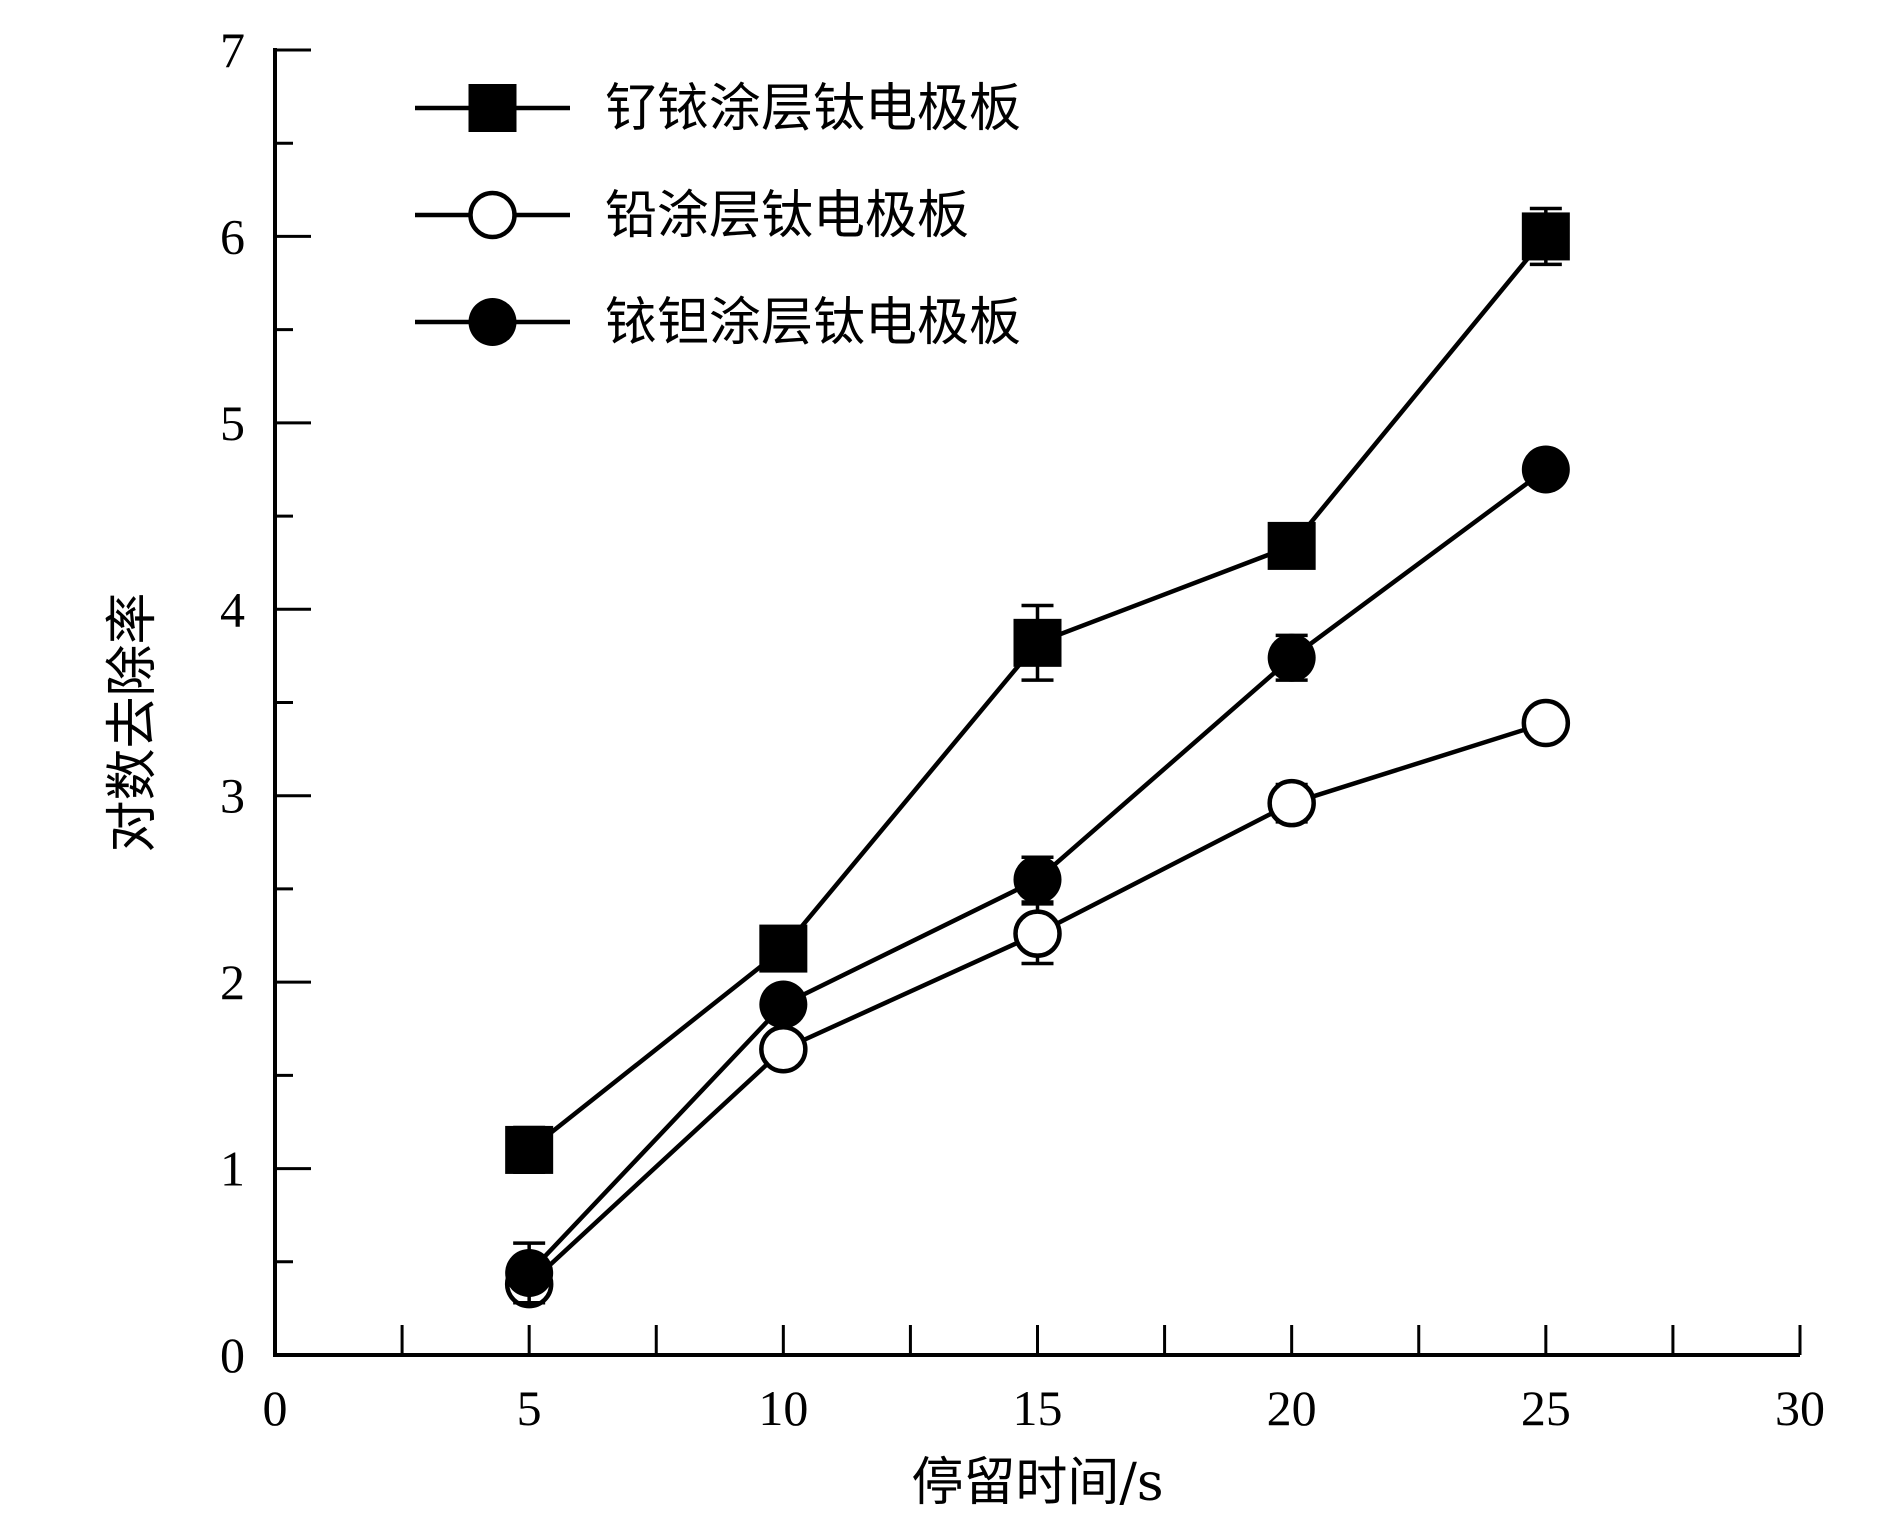 The width and height of the screenshot is (1890, 1535). I want to click on y-tick-label: 1, so click(232, 1169).